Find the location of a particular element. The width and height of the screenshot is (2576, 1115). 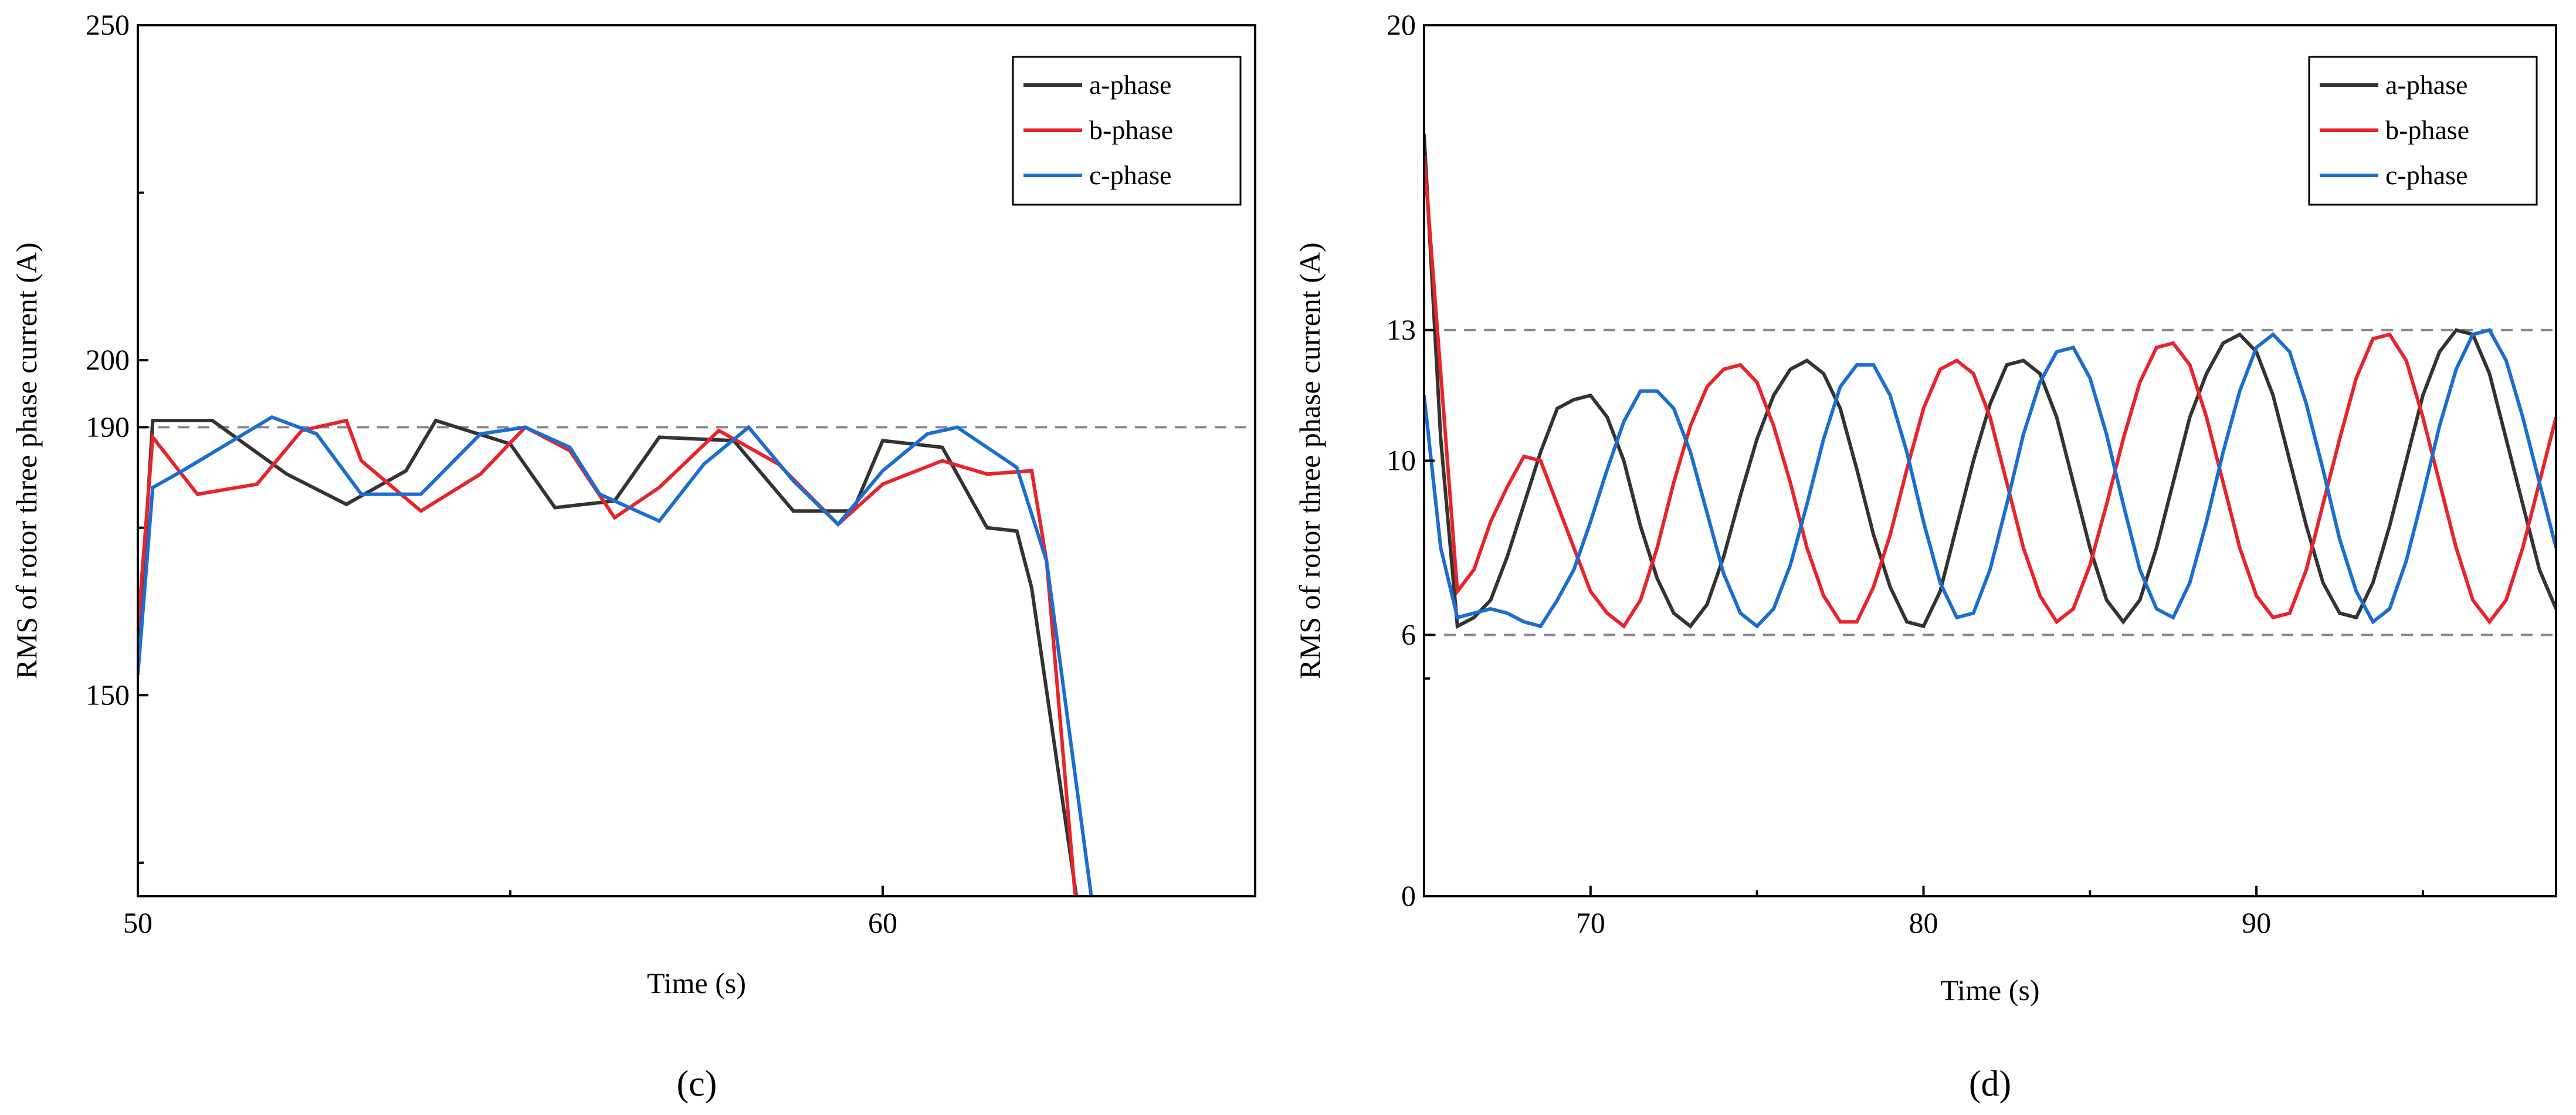

y-tick-label: 200 is located at coordinates (108, 359).